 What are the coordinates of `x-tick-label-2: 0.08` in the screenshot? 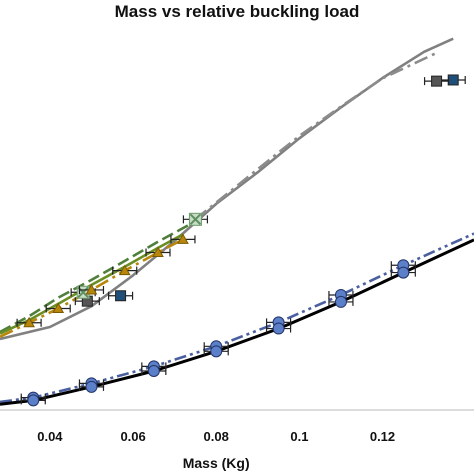 It's located at (216, 436).